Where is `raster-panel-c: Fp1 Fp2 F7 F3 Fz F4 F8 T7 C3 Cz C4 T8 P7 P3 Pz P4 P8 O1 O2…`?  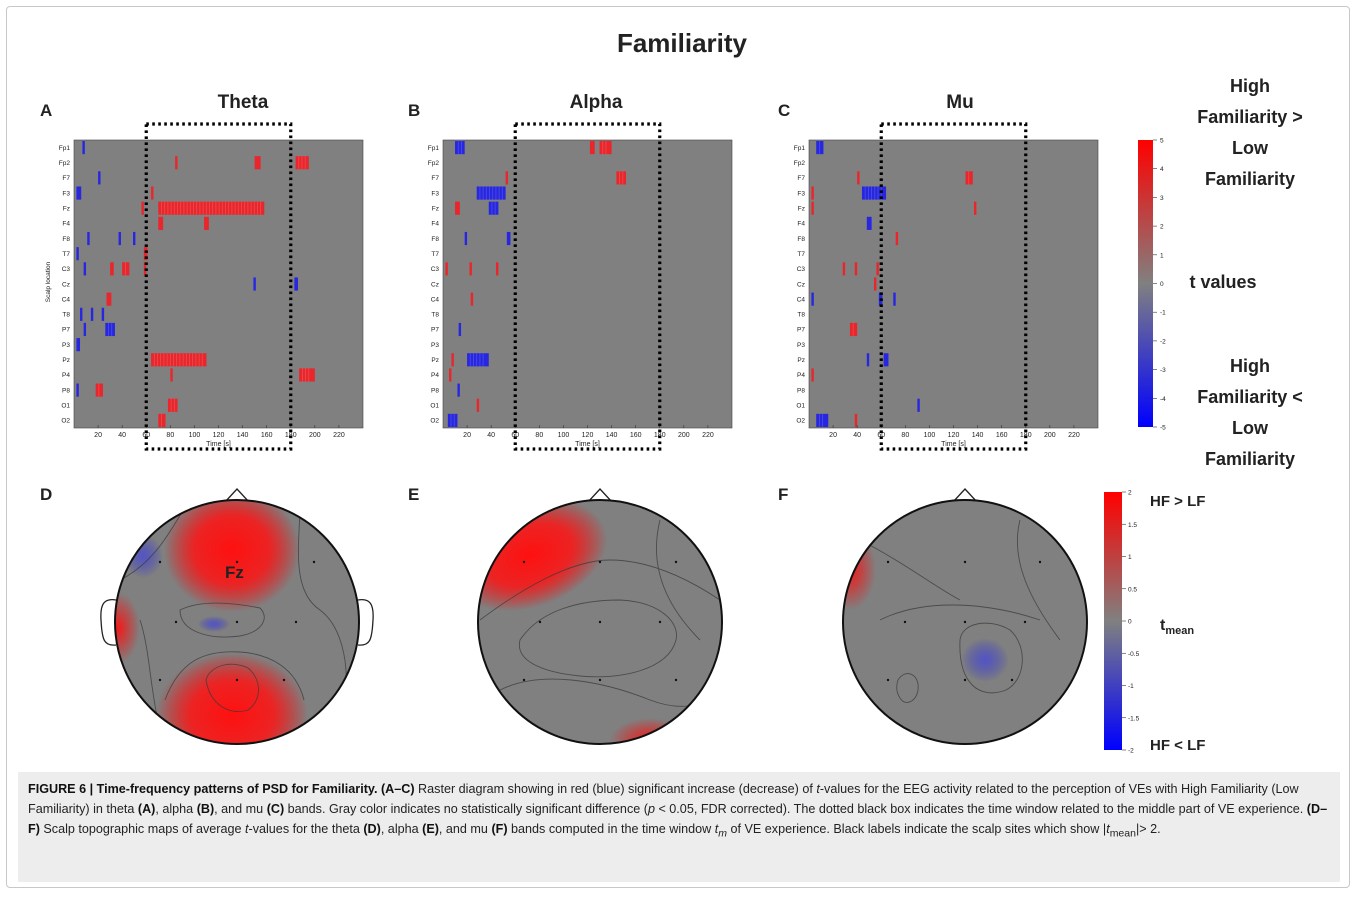
raster-panel-c: Fp1 Fp2 F7 F3 Fz F4 F8 T7 C3 Cz C4 T8 P7 P3 Pz P4 P8 O1 O2… is located at coordinates (946, 286).